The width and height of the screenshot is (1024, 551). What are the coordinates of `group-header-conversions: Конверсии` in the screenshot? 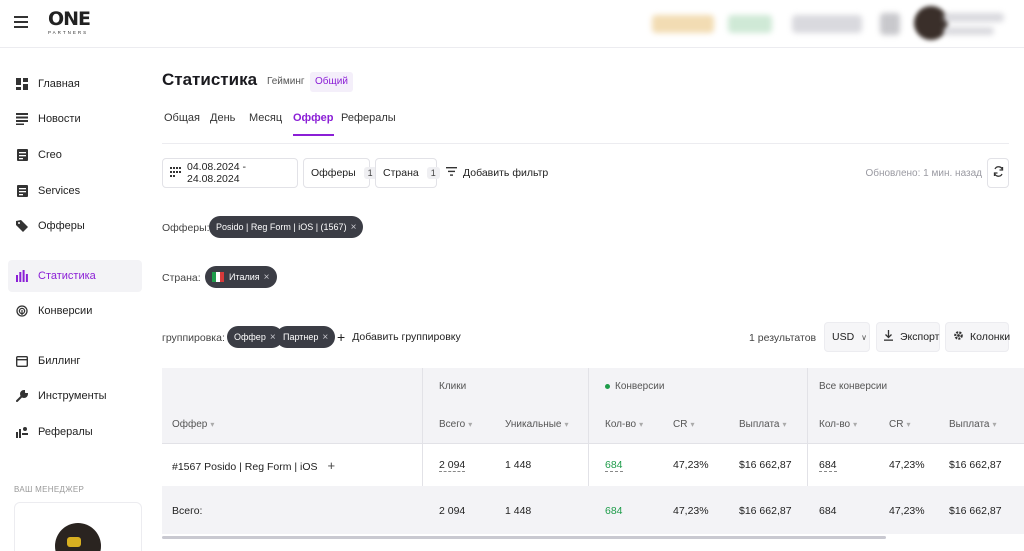 It's located at (634, 386).